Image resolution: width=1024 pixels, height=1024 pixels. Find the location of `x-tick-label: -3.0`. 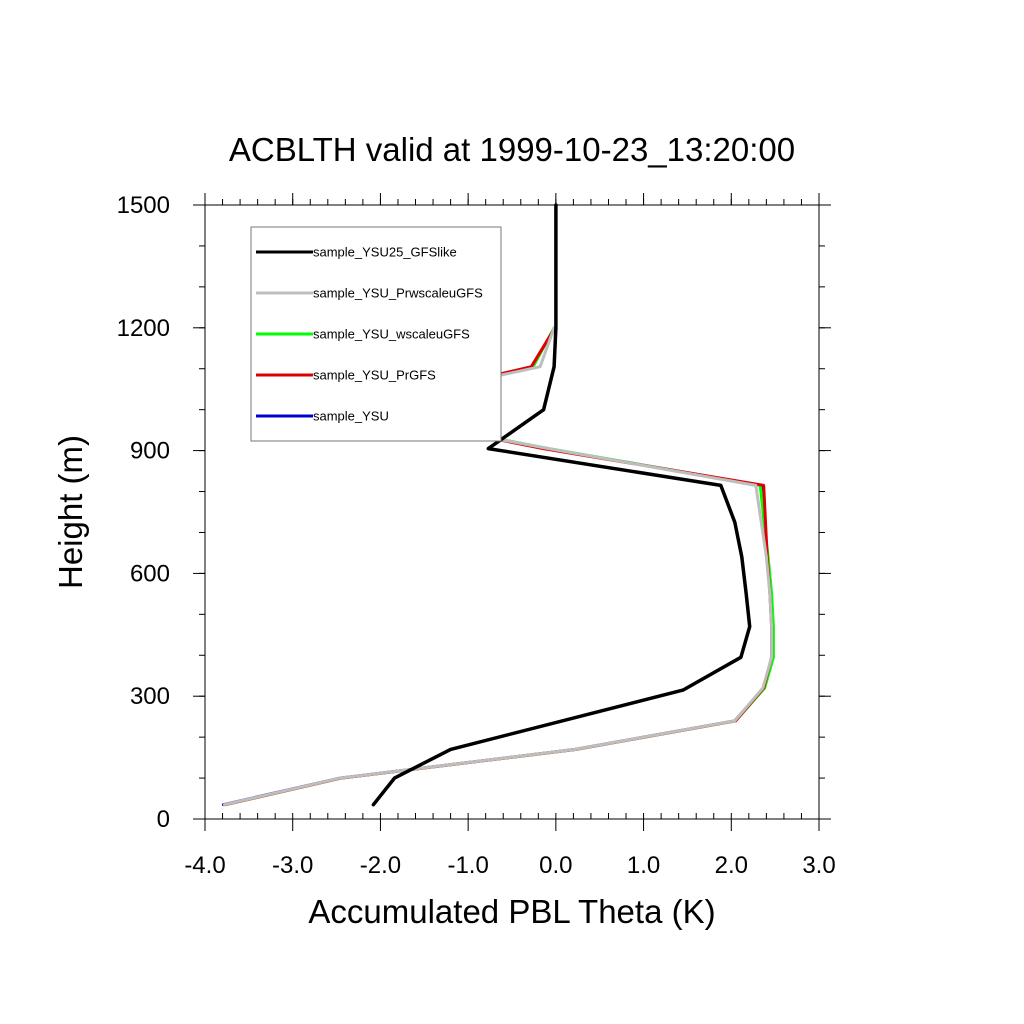

x-tick-label: -3.0 is located at coordinates (292, 865).